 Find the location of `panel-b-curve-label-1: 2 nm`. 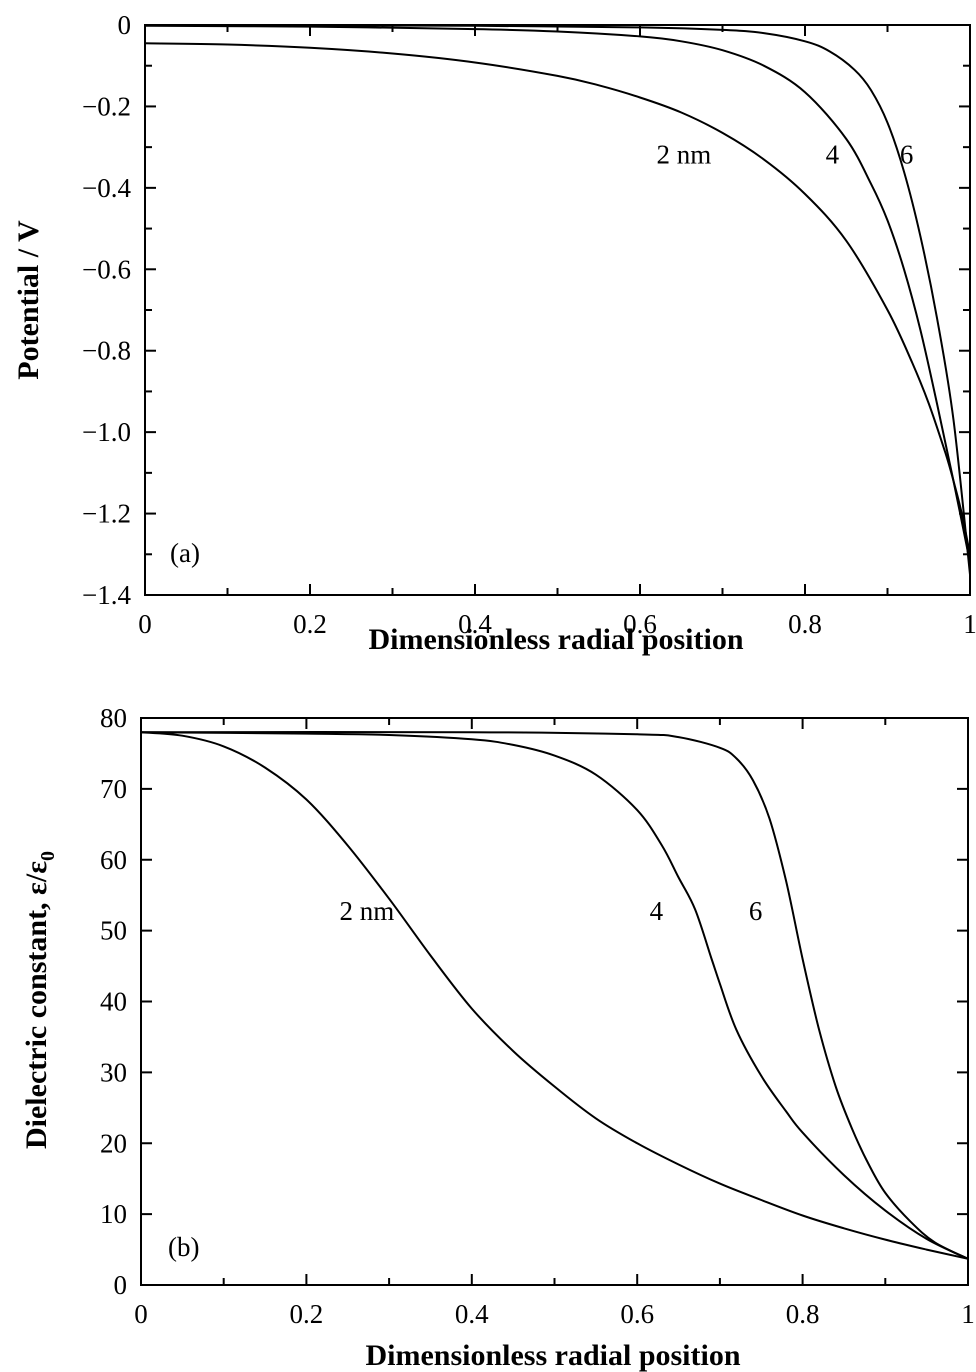

panel-b-curve-label-1: 2 nm is located at coordinates (366, 911).